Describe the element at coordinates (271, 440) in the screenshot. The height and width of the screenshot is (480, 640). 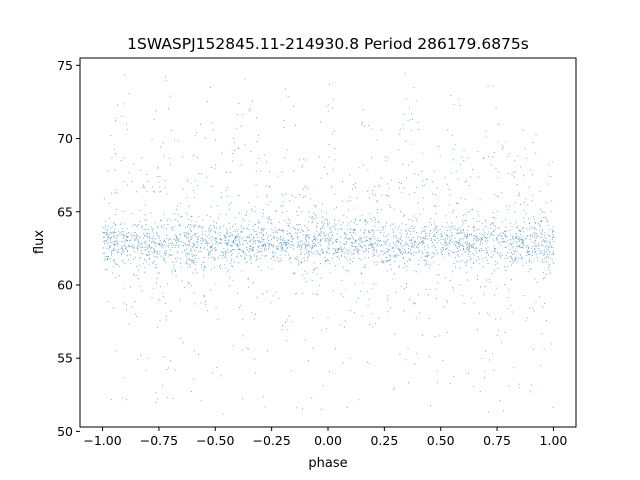
I see `x-tick-label: −0.25` at that location.